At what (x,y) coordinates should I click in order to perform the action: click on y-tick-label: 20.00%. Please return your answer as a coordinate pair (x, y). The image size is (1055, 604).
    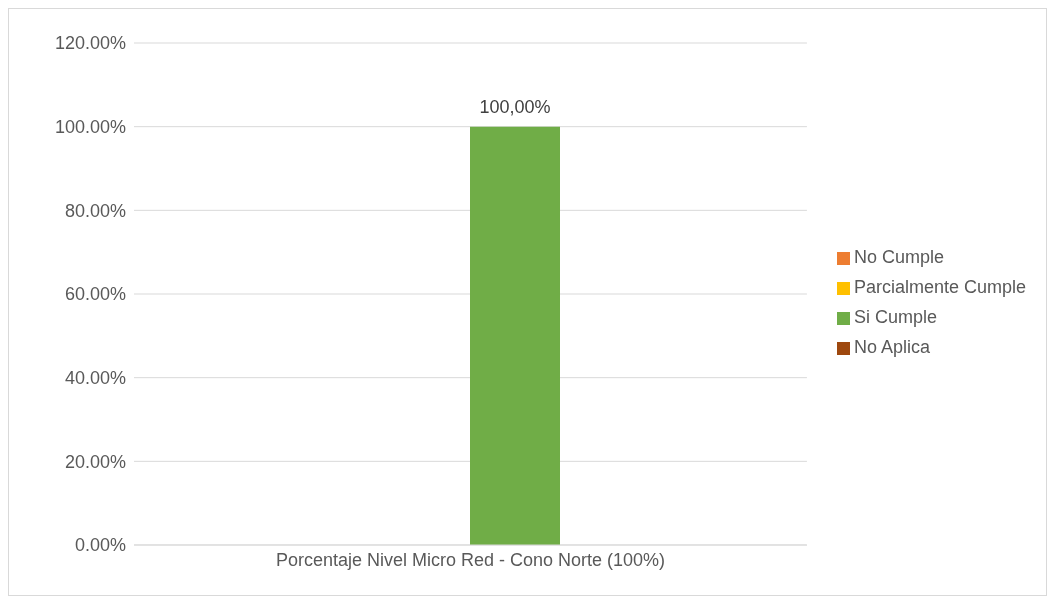
    Looking at the image, I should click on (95, 461).